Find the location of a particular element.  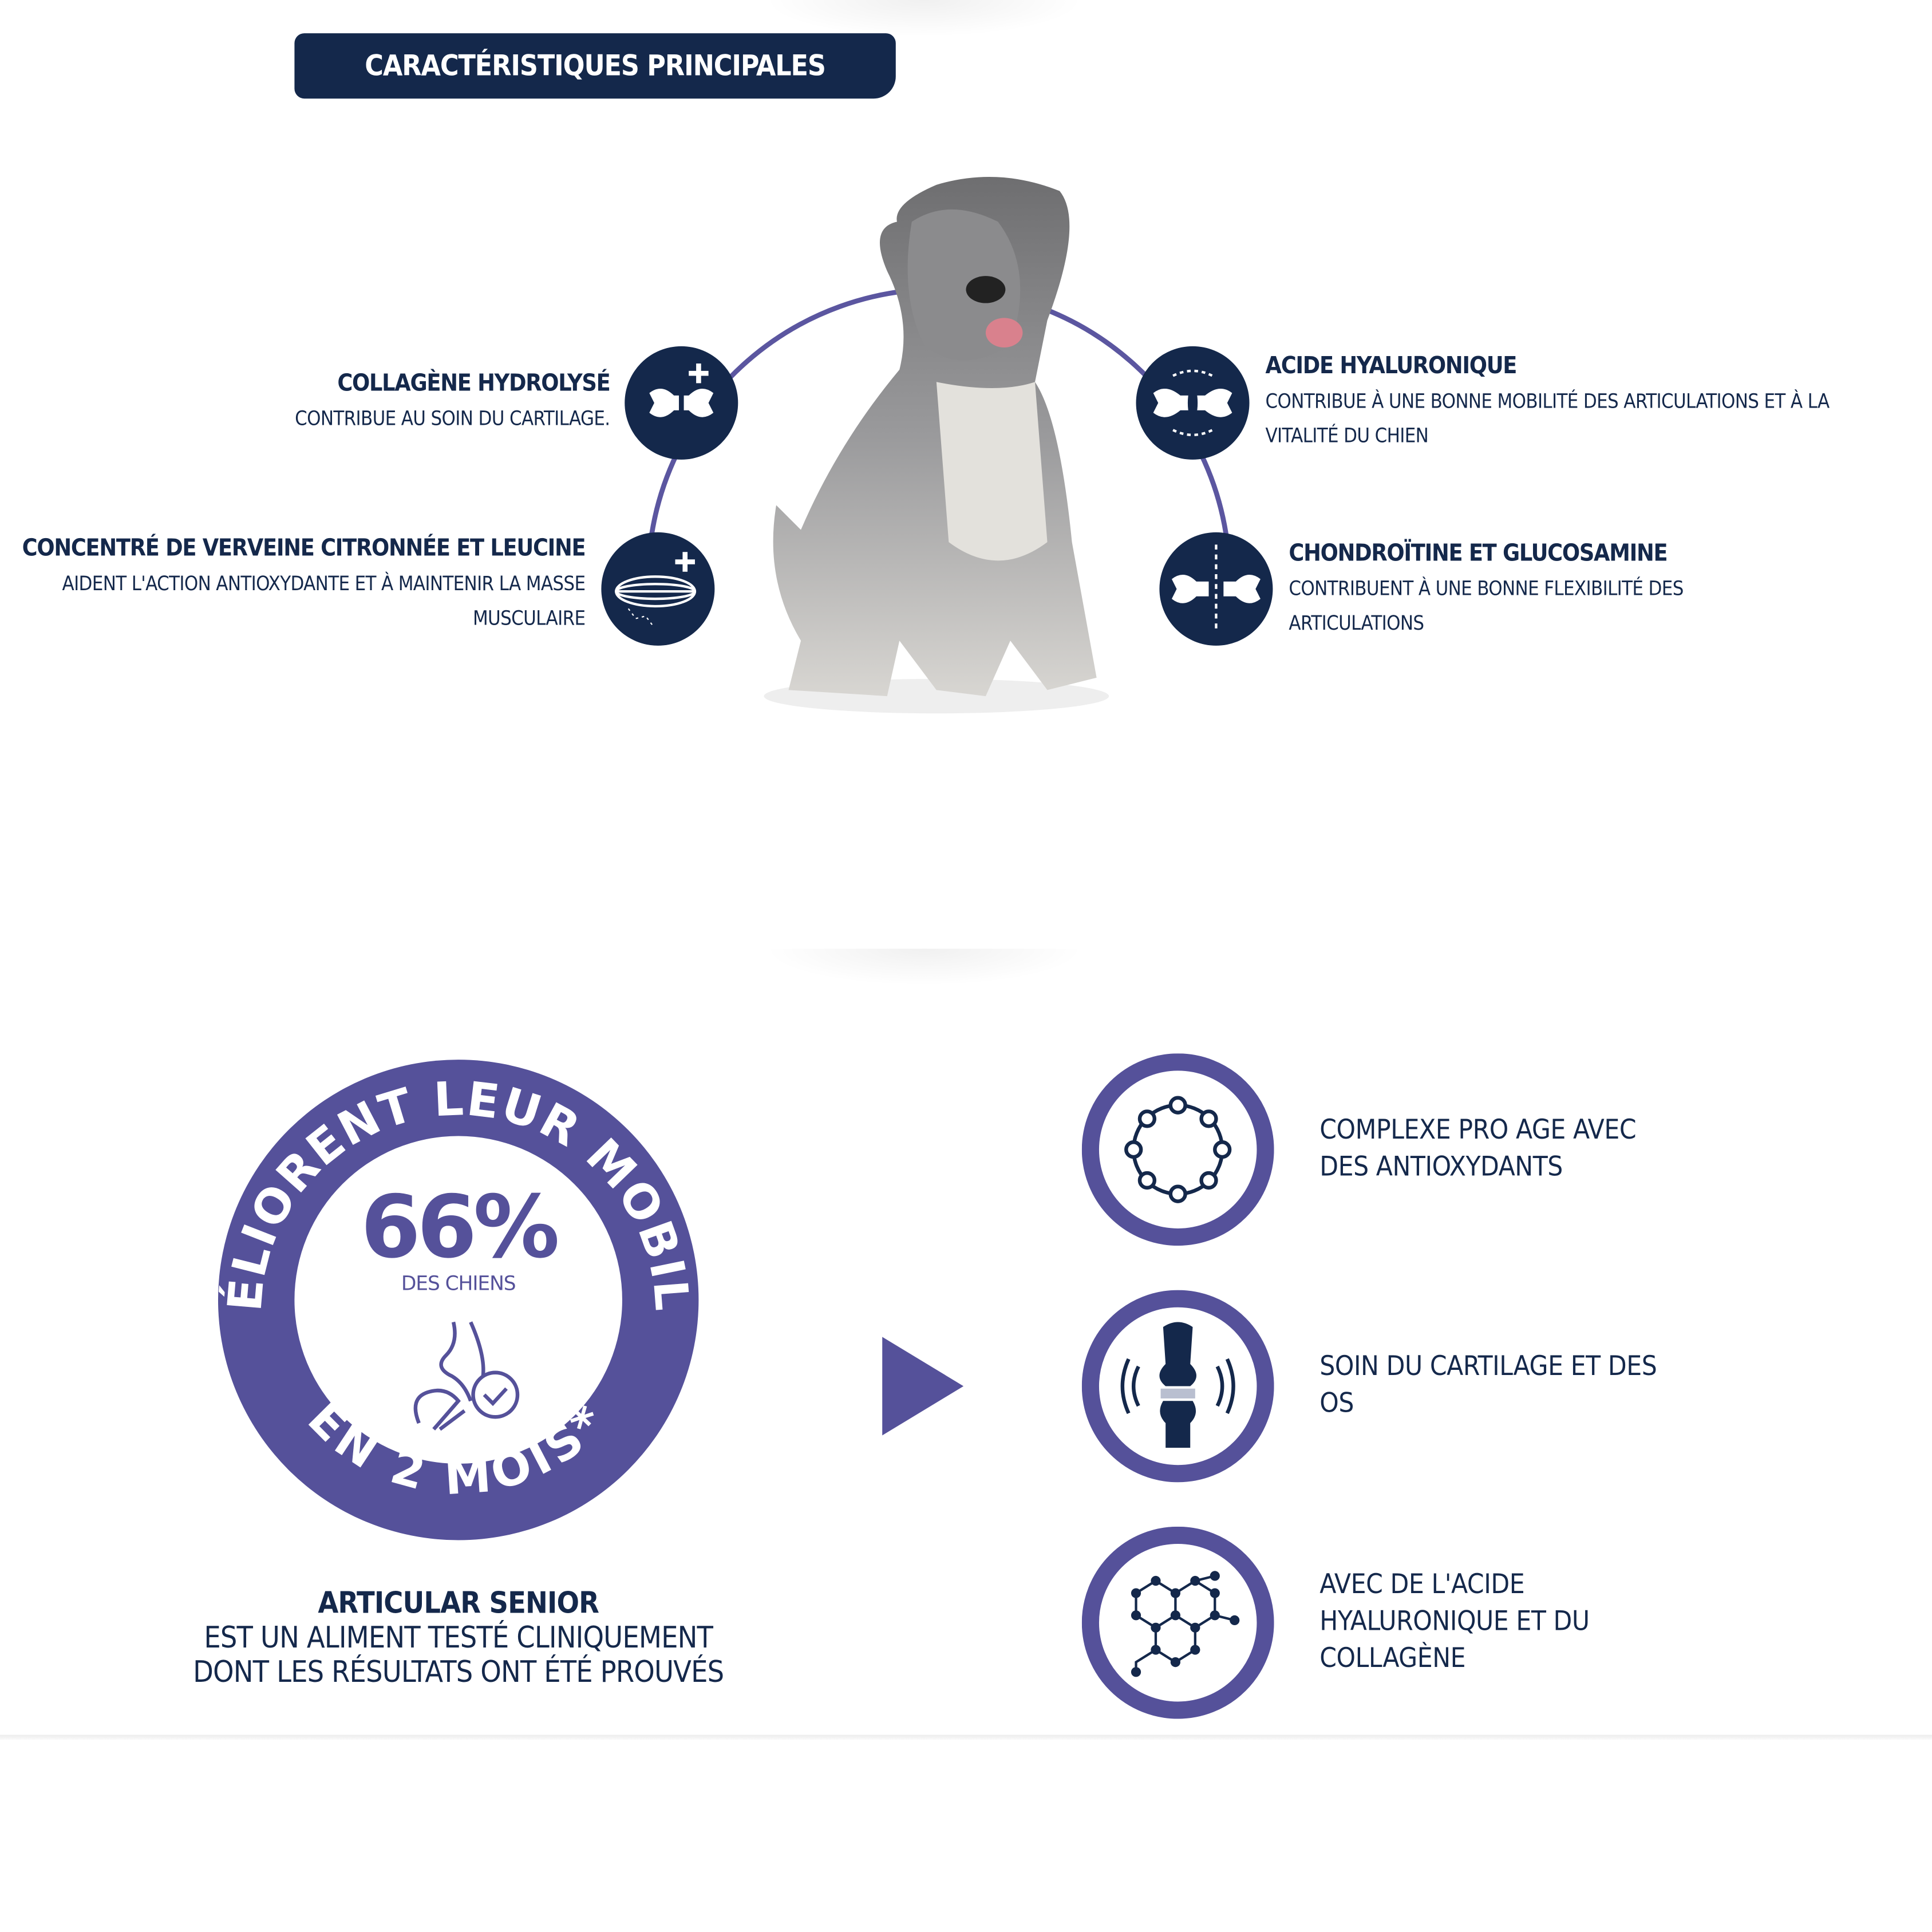

feature-title: CHONDROÏTINE ET GLUCOSAMINE is located at coordinates (1478, 553).